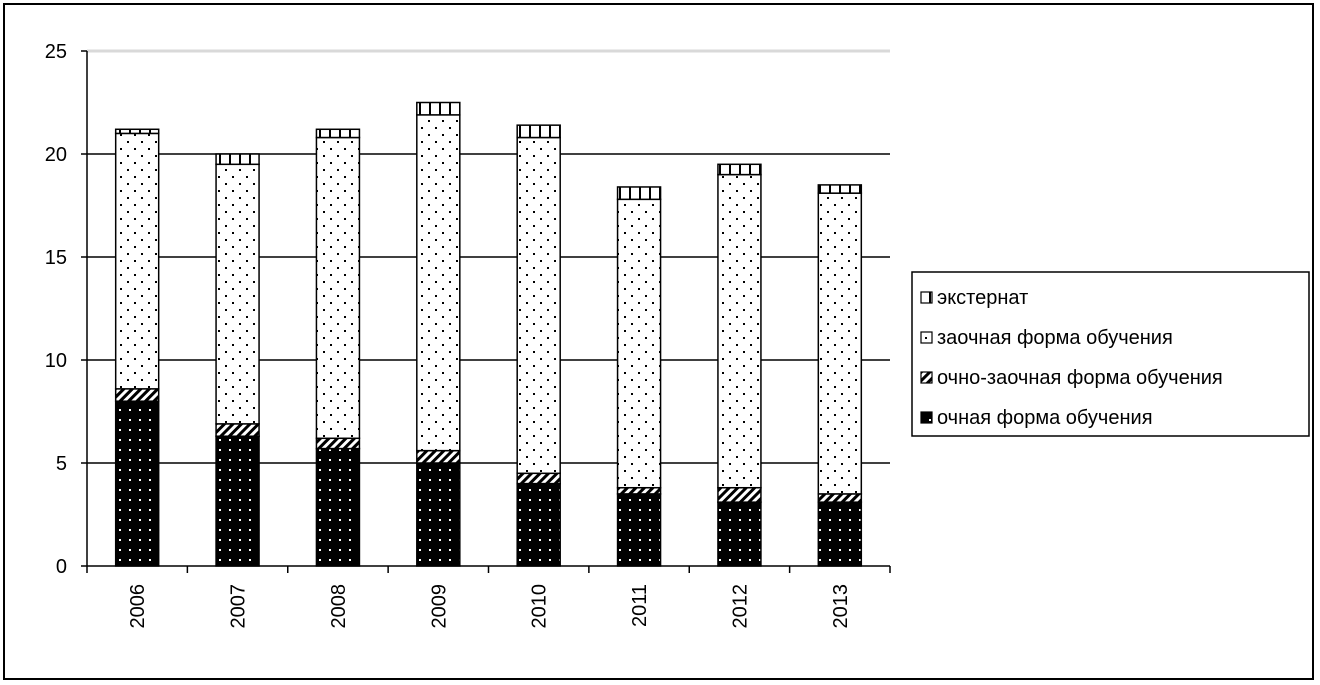 The image size is (1320, 685). What do you see at coordinates (640, 605) in the screenshot?
I see `x-tick-label: 2011` at bounding box center [640, 605].